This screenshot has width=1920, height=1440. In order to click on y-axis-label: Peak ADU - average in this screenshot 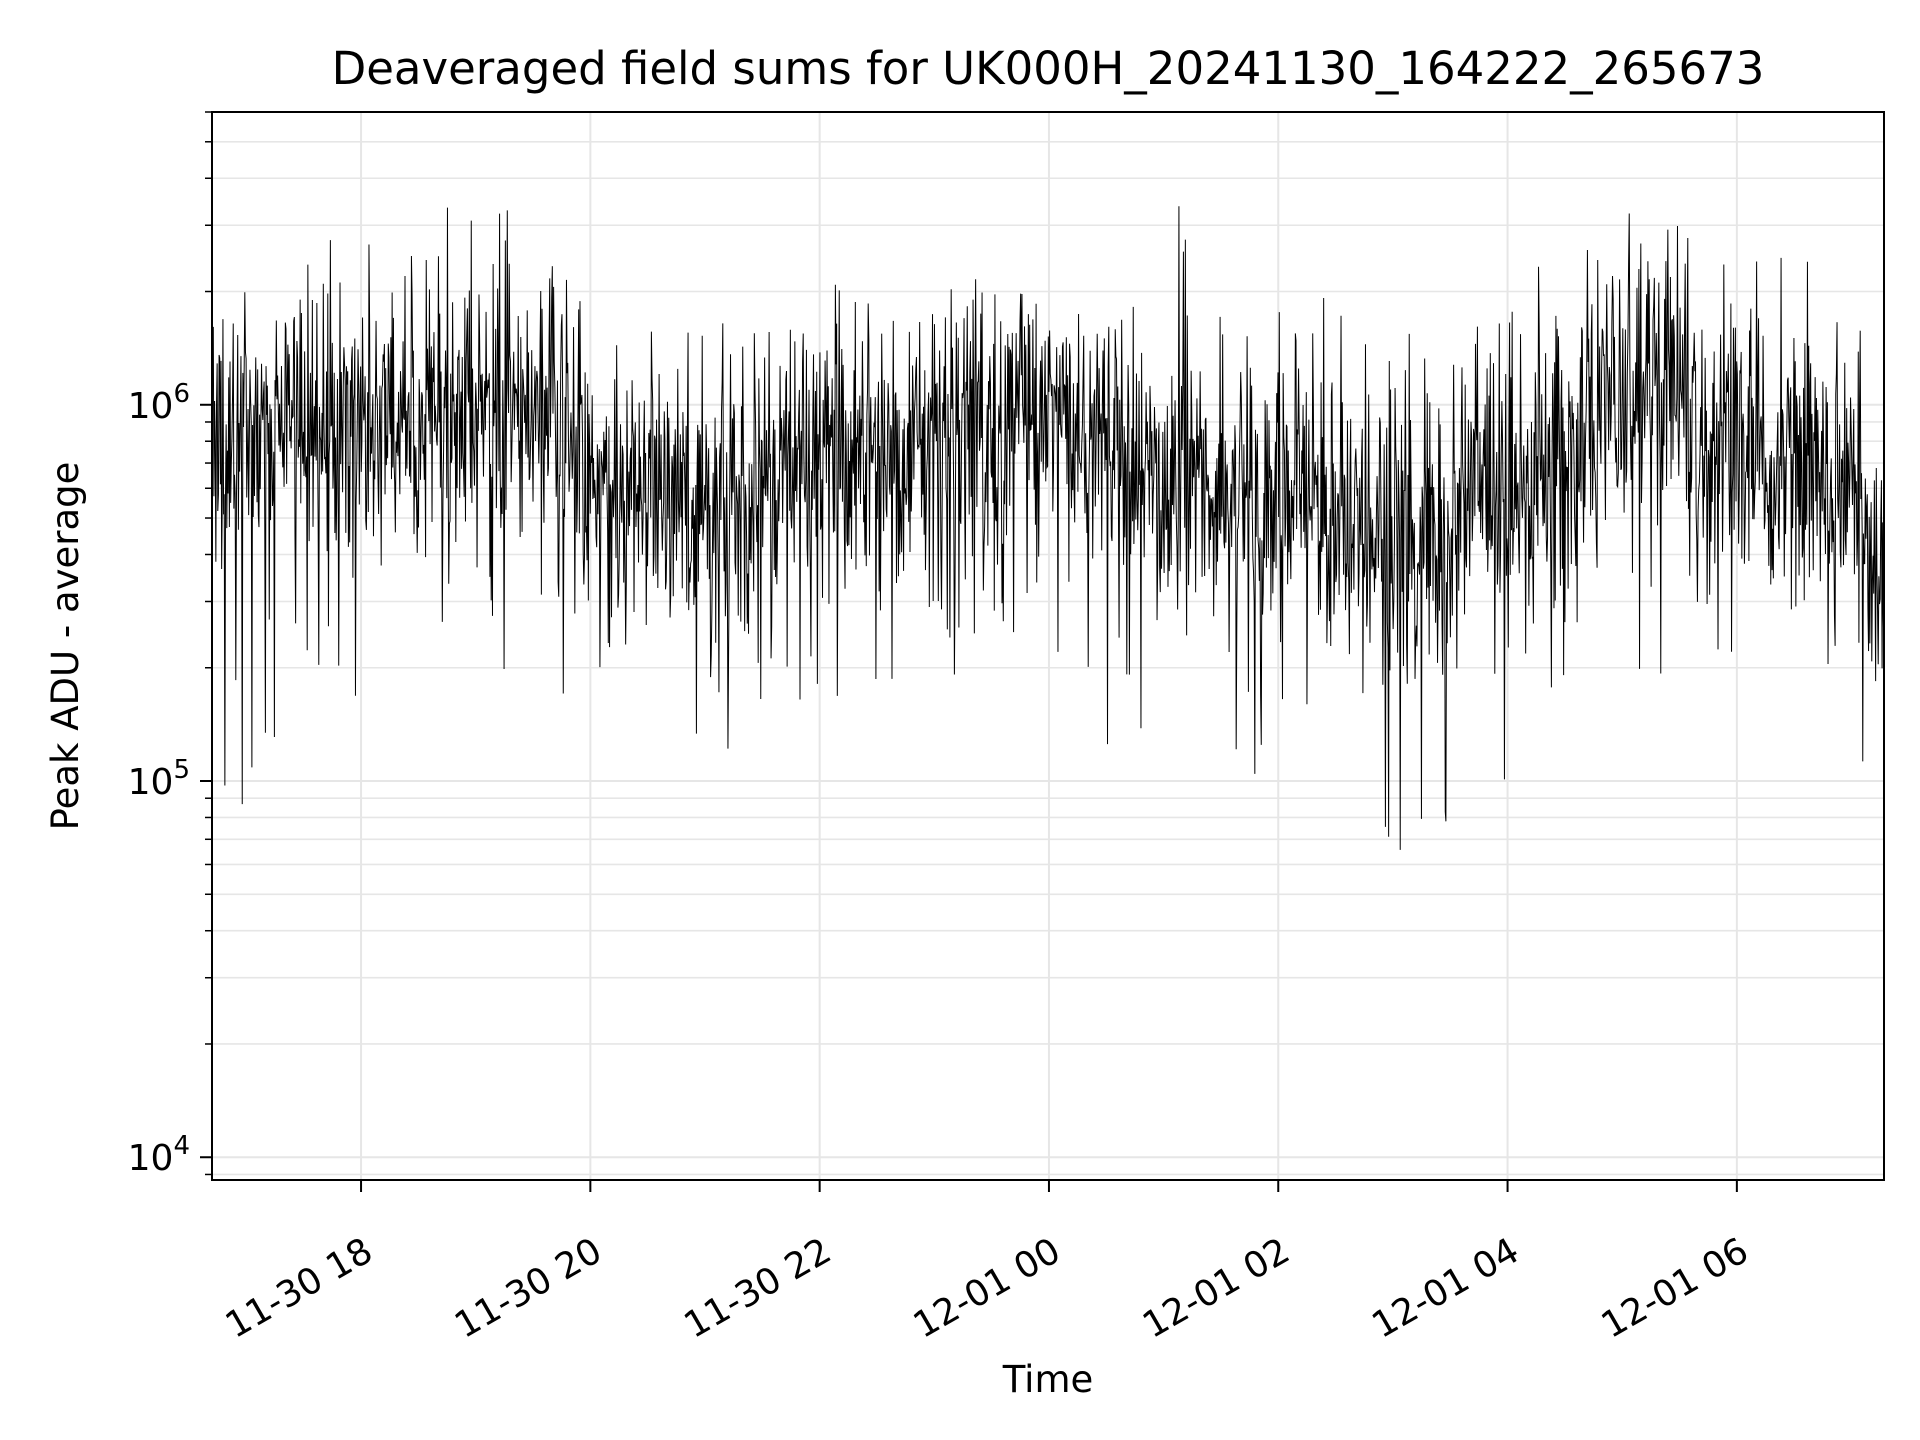, I will do `click(65, 646)`.